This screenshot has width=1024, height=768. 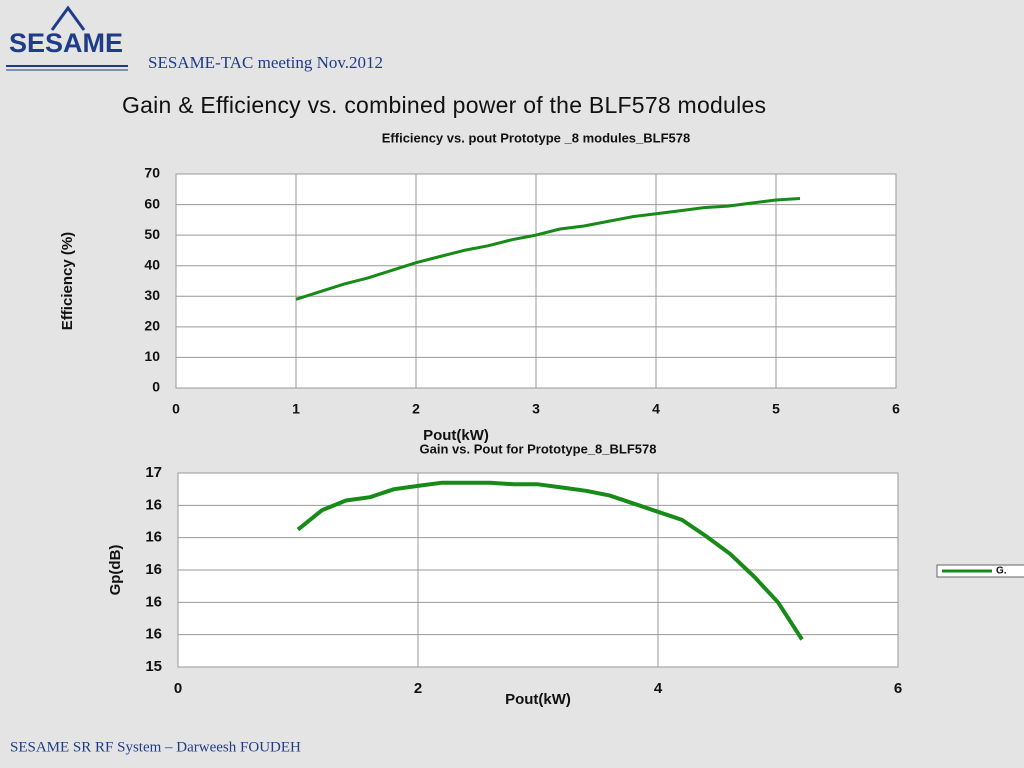 I want to click on y-axis-label: Gp(dB), so click(x=115, y=570).